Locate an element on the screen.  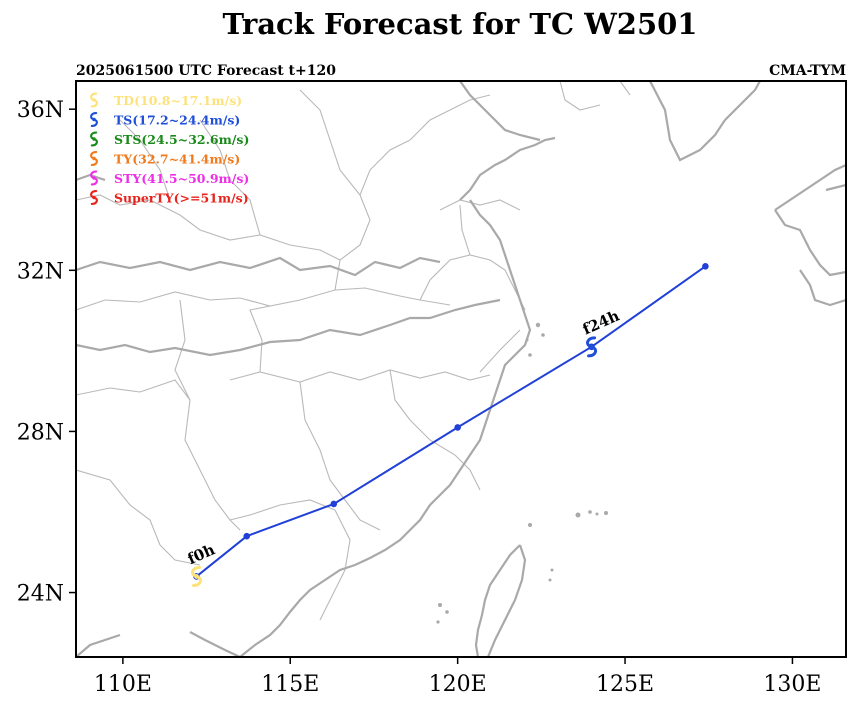
legend-label: TS(17.2~24.4m/s) is located at coordinates (177, 120).